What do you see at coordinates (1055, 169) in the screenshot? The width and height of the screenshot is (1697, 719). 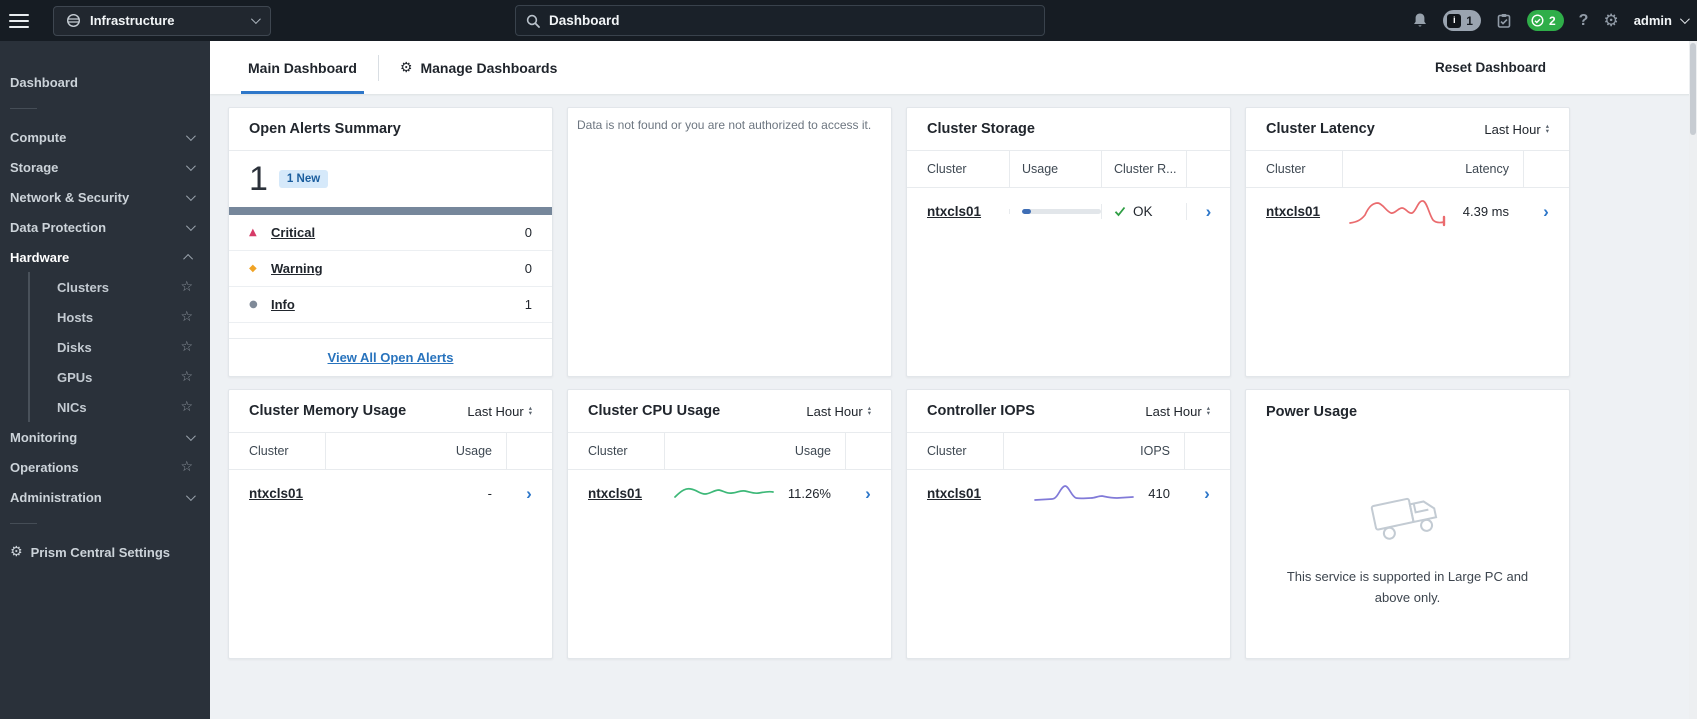 I see `column-header-usage: Usage` at bounding box center [1055, 169].